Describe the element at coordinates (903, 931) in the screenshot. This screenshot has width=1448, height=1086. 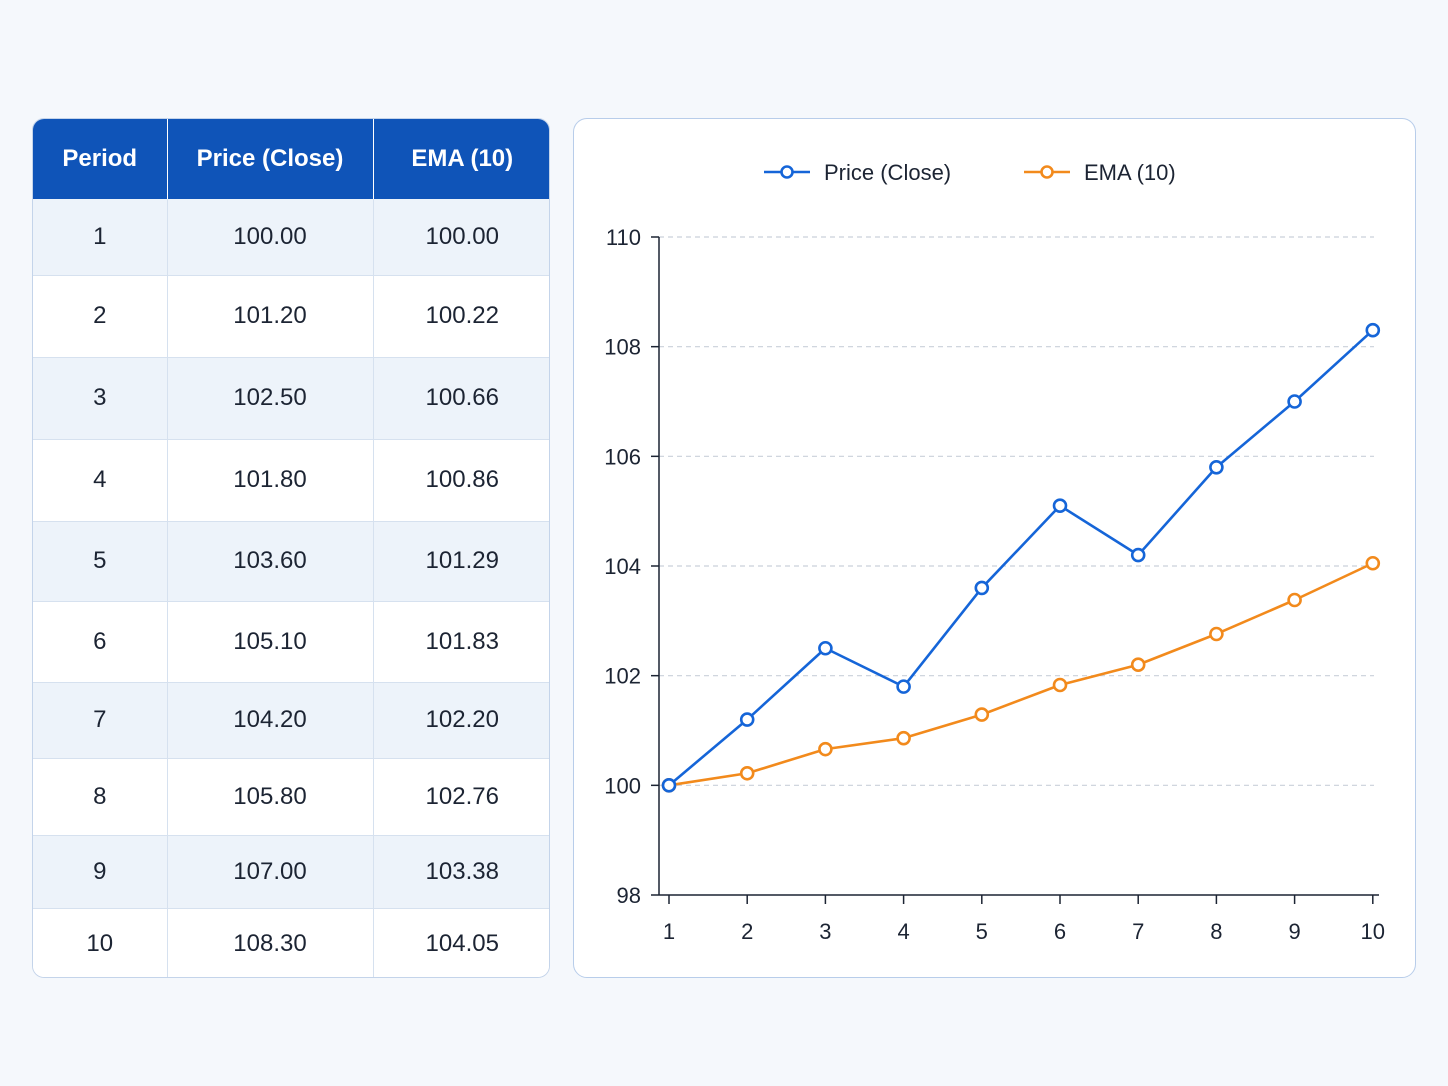
I see `x-tick-label: 4` at that location.